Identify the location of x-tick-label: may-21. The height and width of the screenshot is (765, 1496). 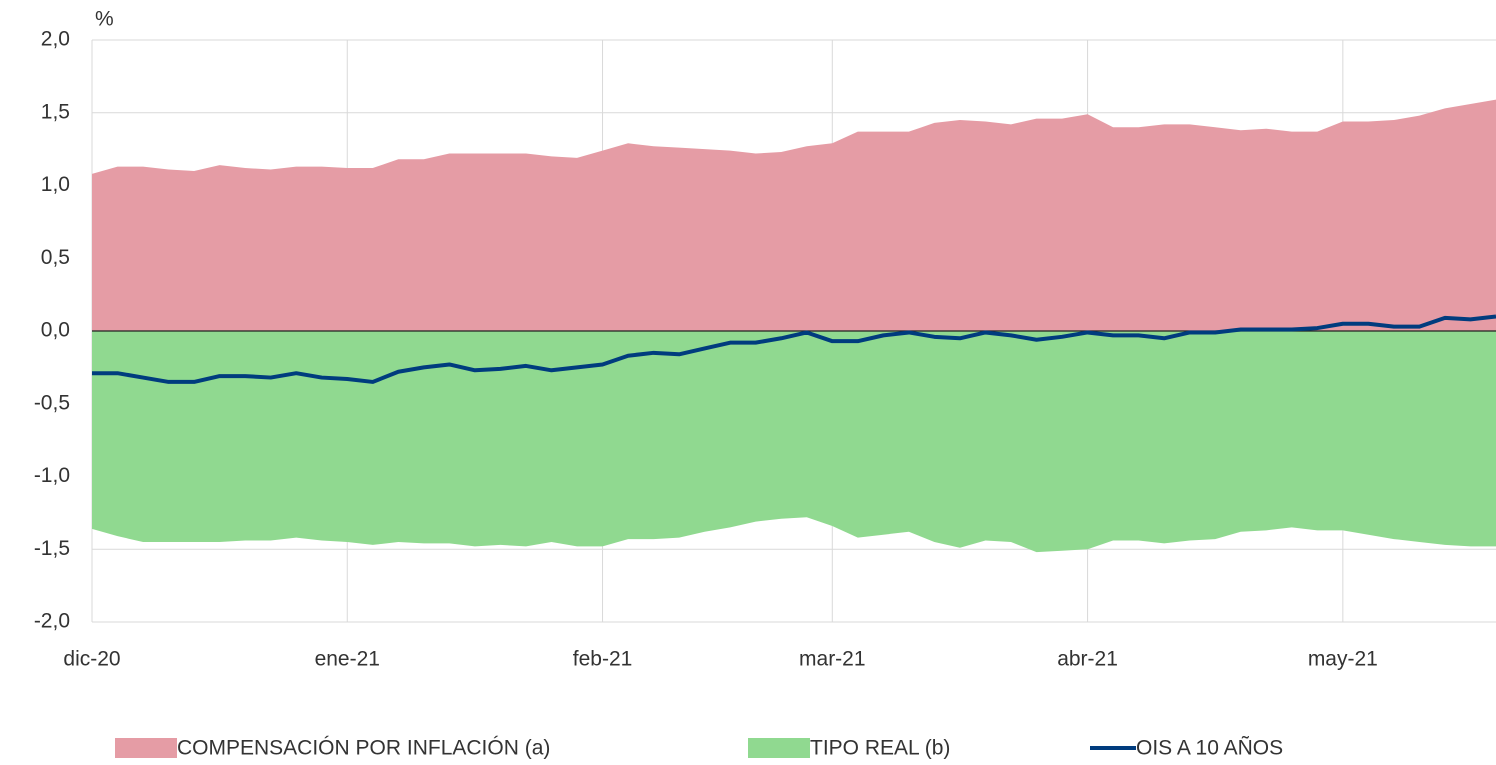
(1343, 659).